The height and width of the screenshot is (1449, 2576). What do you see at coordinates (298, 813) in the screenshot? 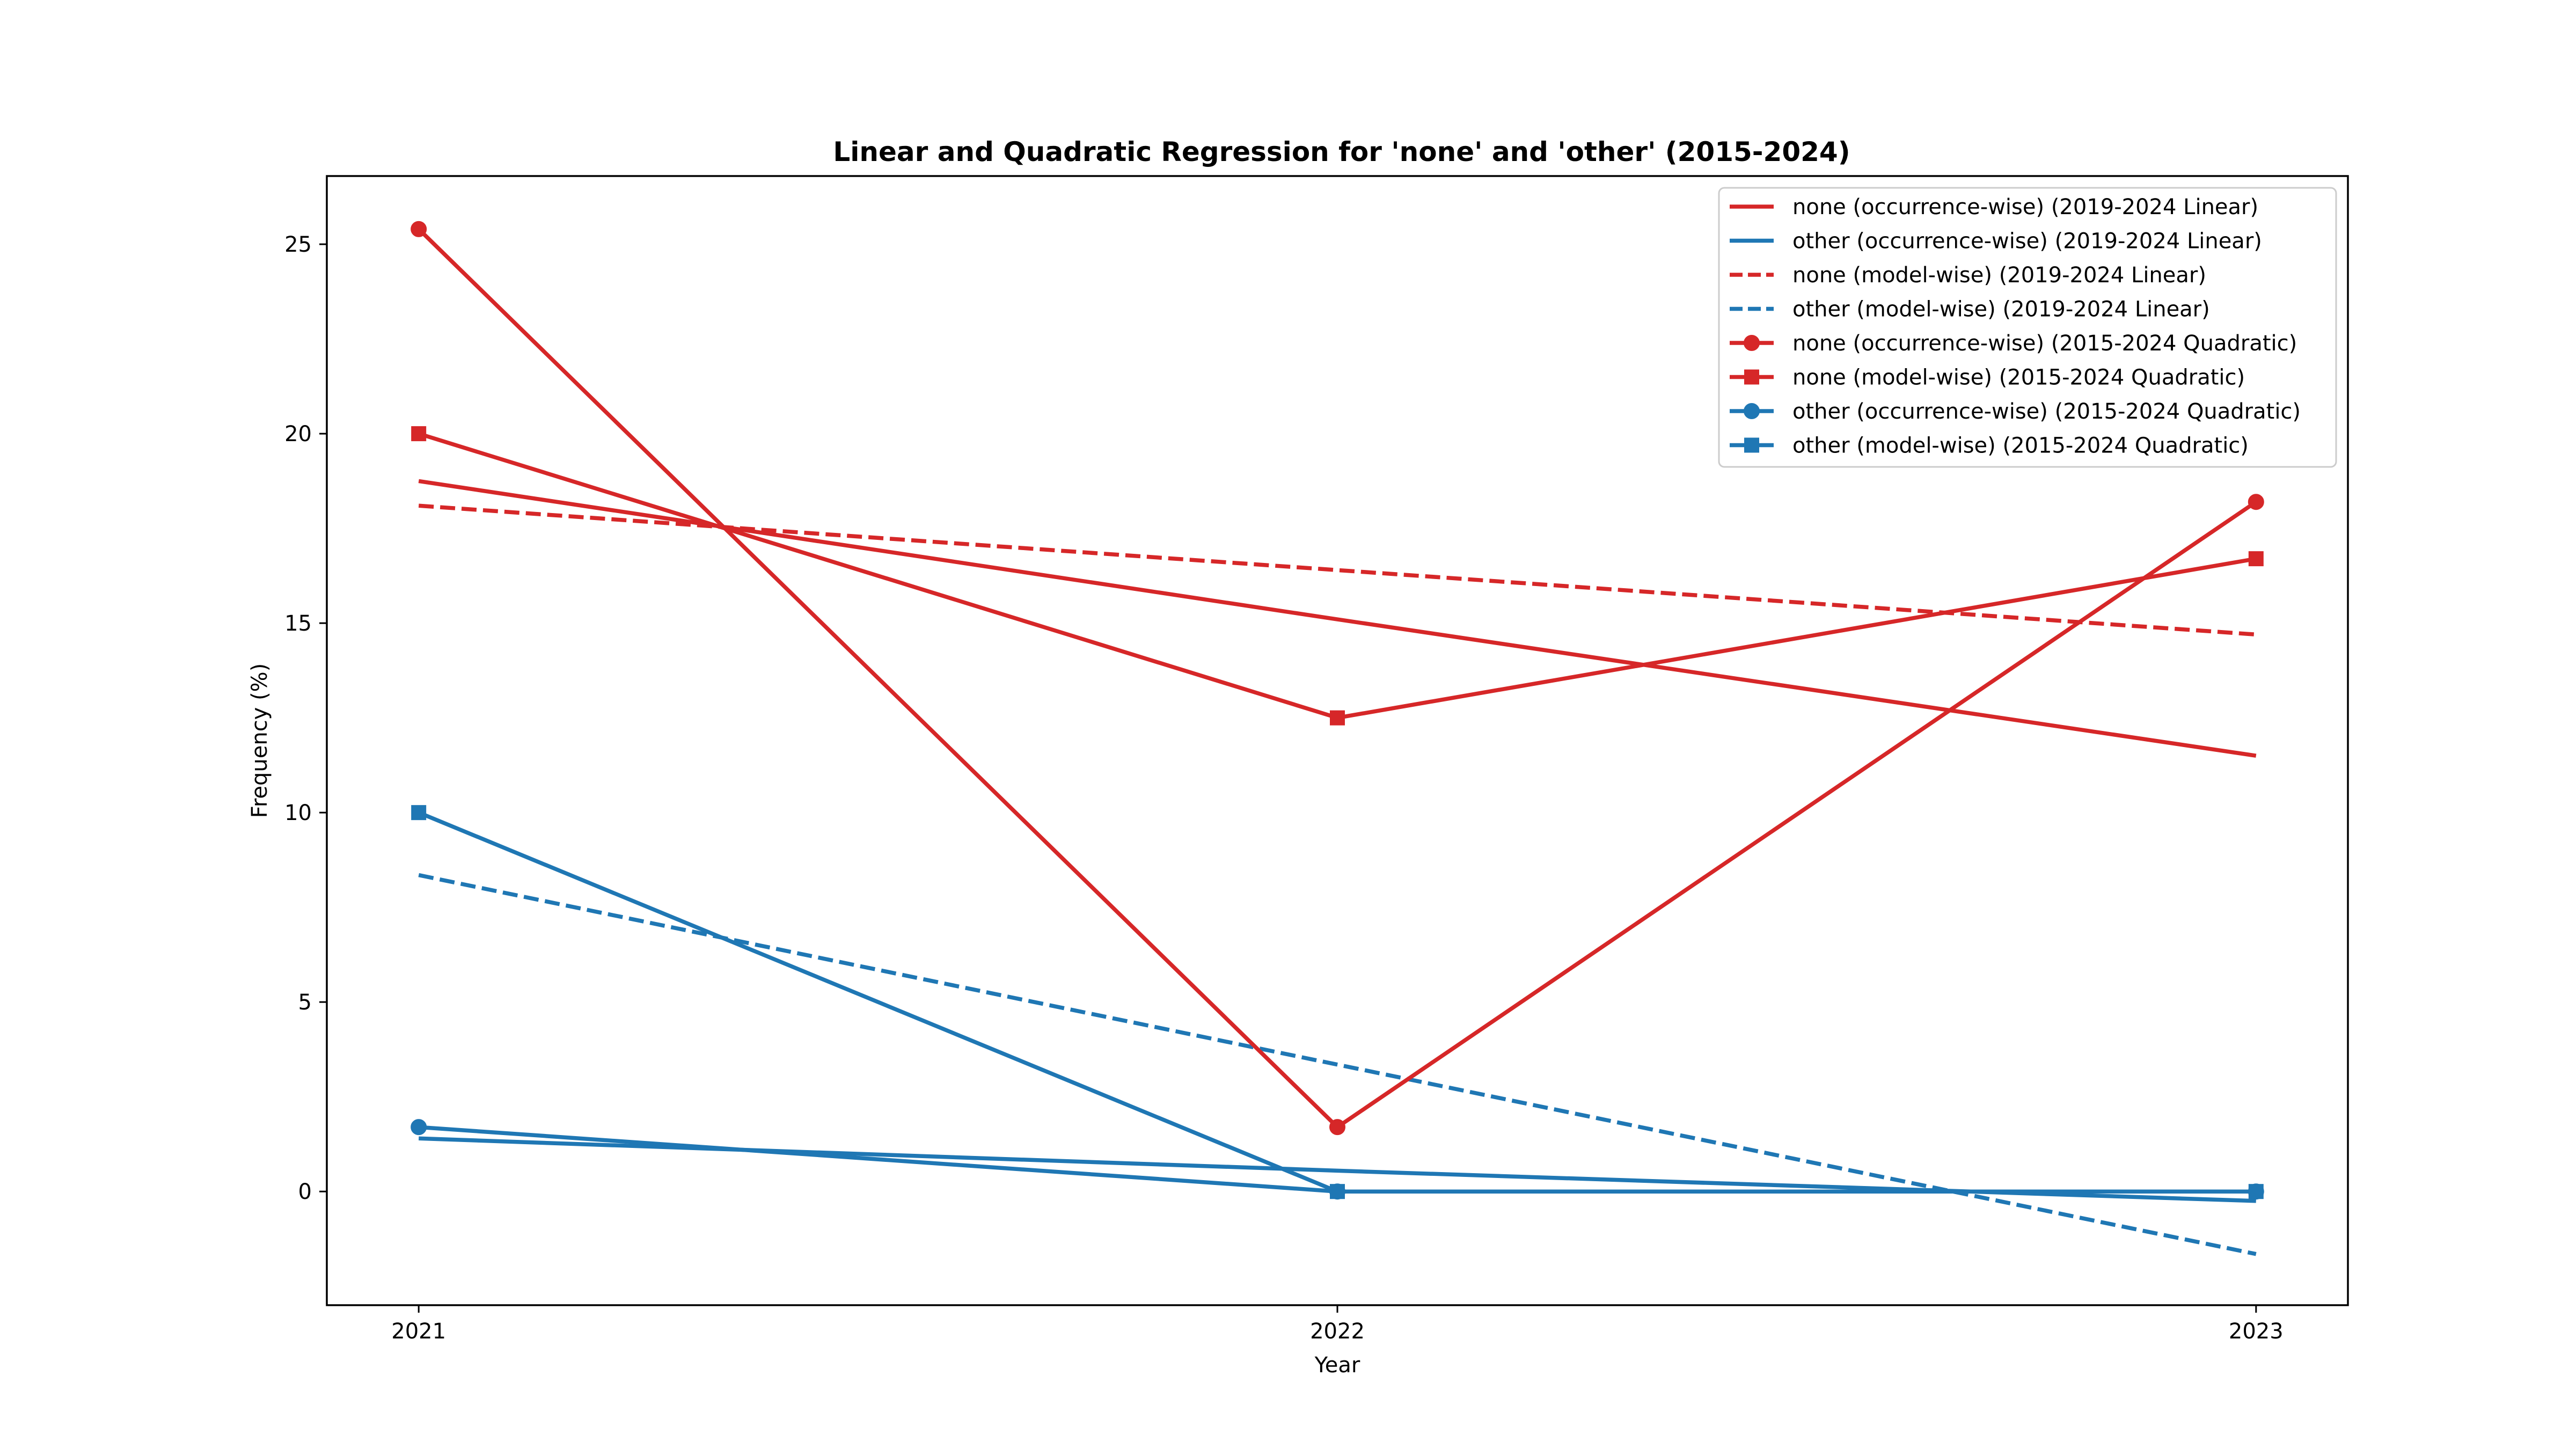
I see `y-tick-label: 10` at bounding box center [298, 813].